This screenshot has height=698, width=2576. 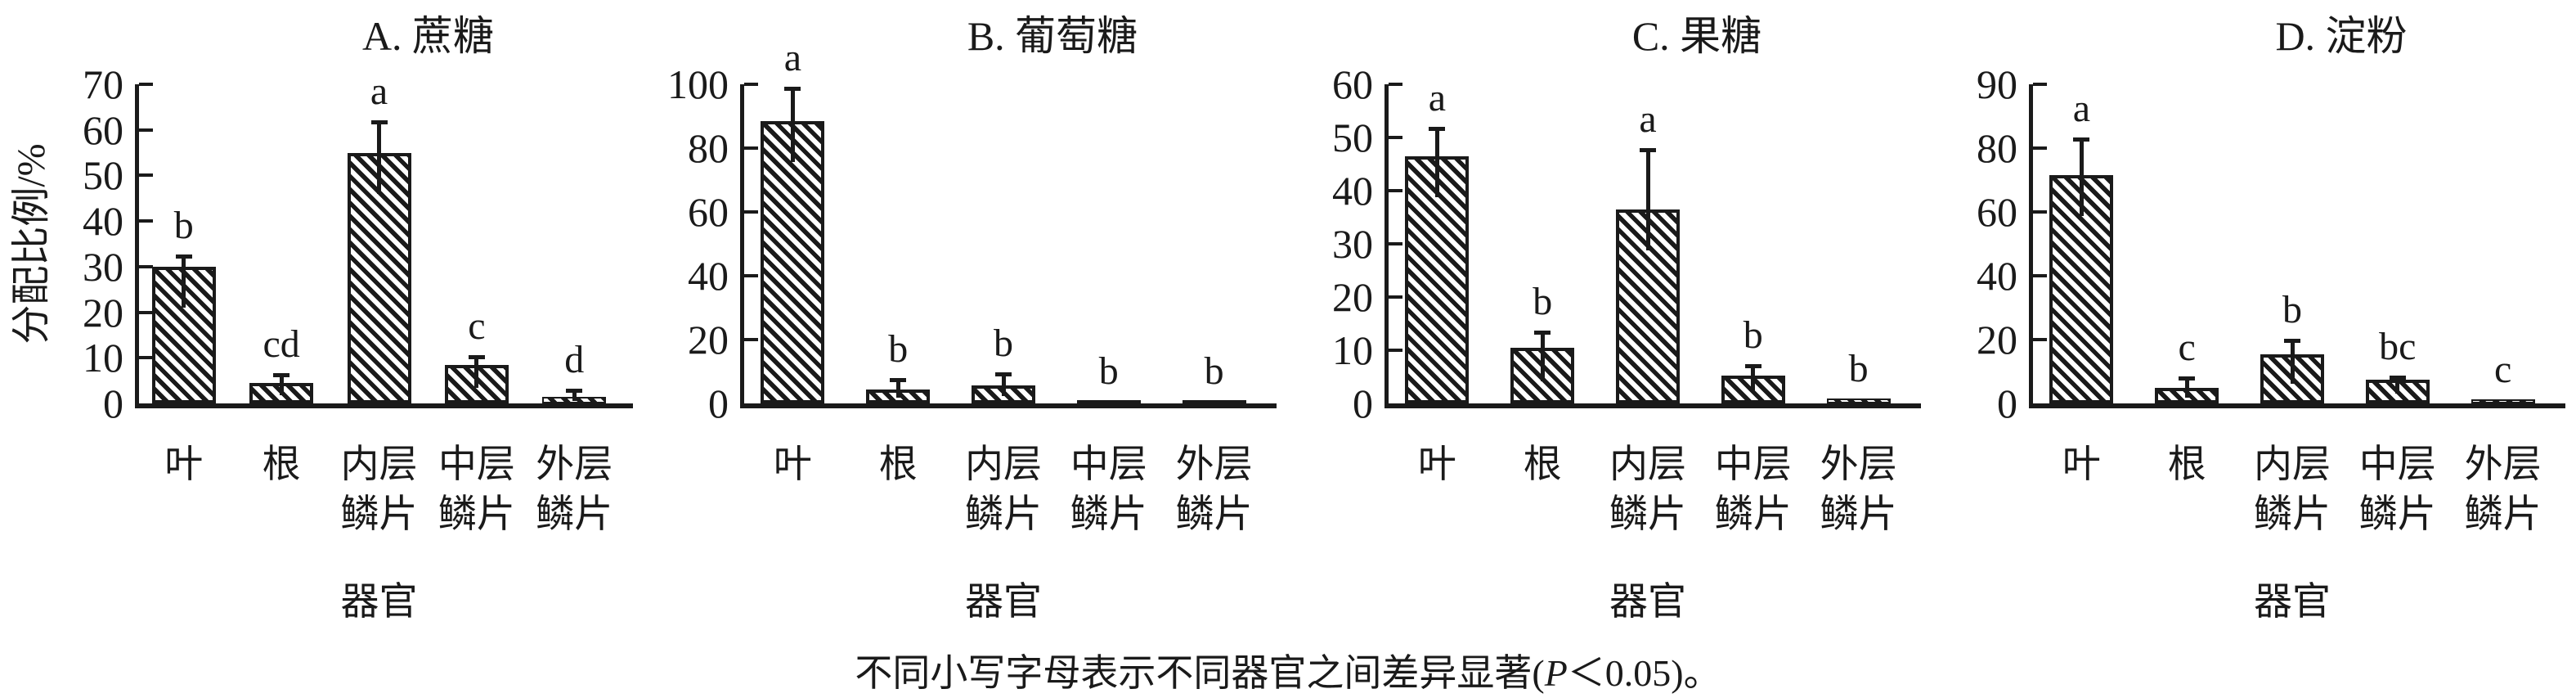 I want to click on y-tick-label: 10, so click(x=103, y=358).